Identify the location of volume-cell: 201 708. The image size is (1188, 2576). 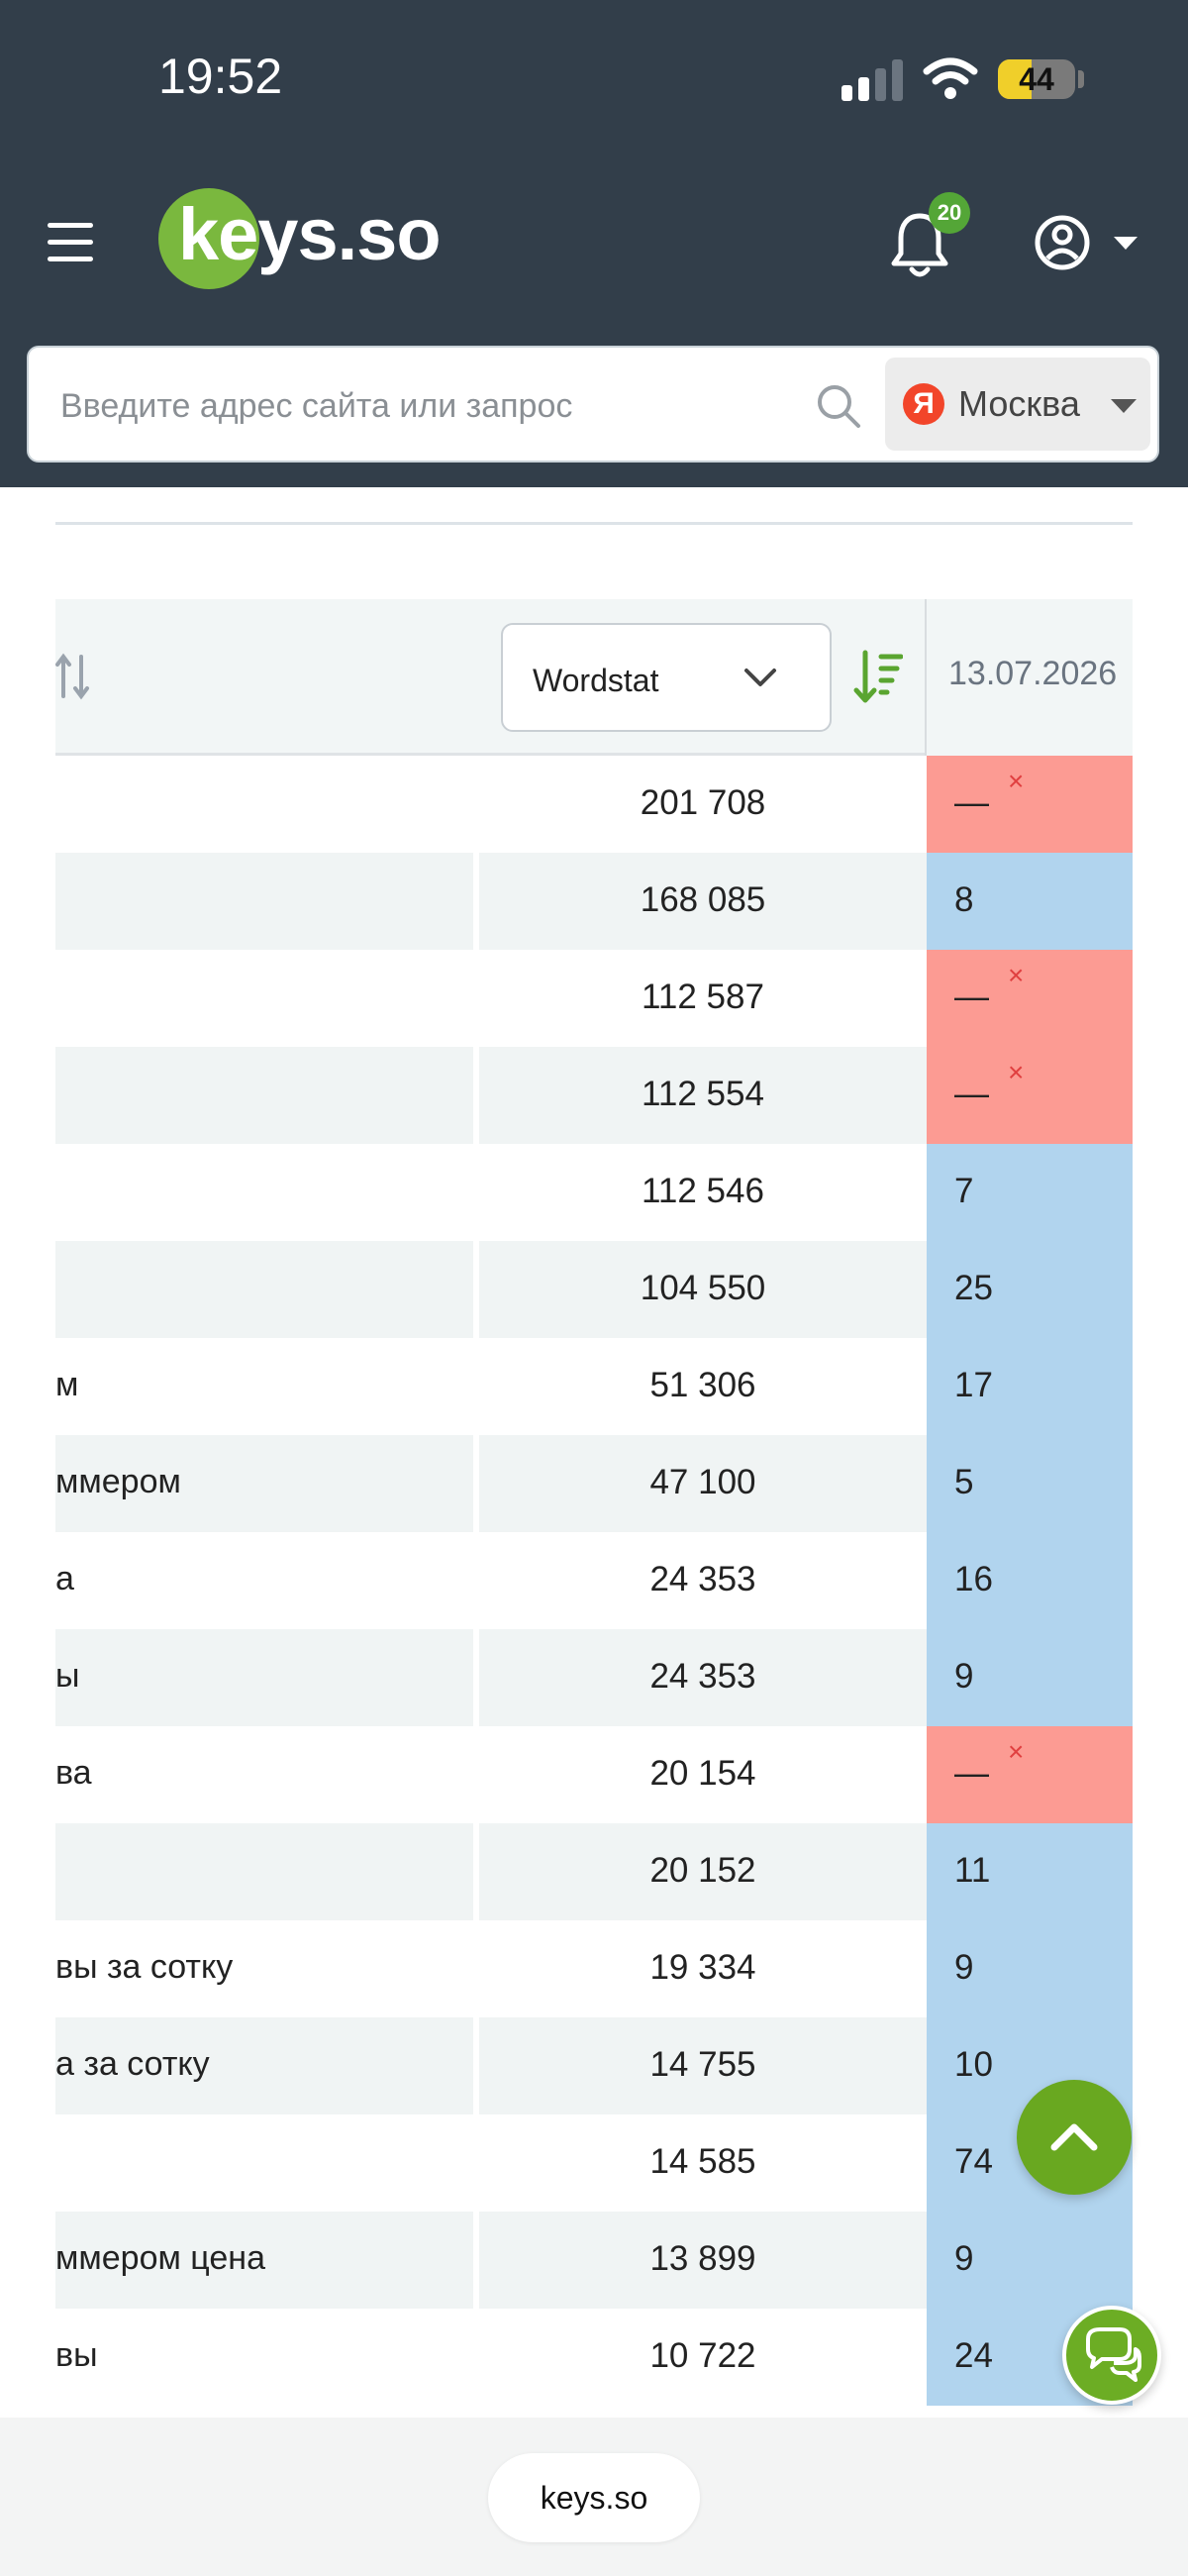
(703, 802).